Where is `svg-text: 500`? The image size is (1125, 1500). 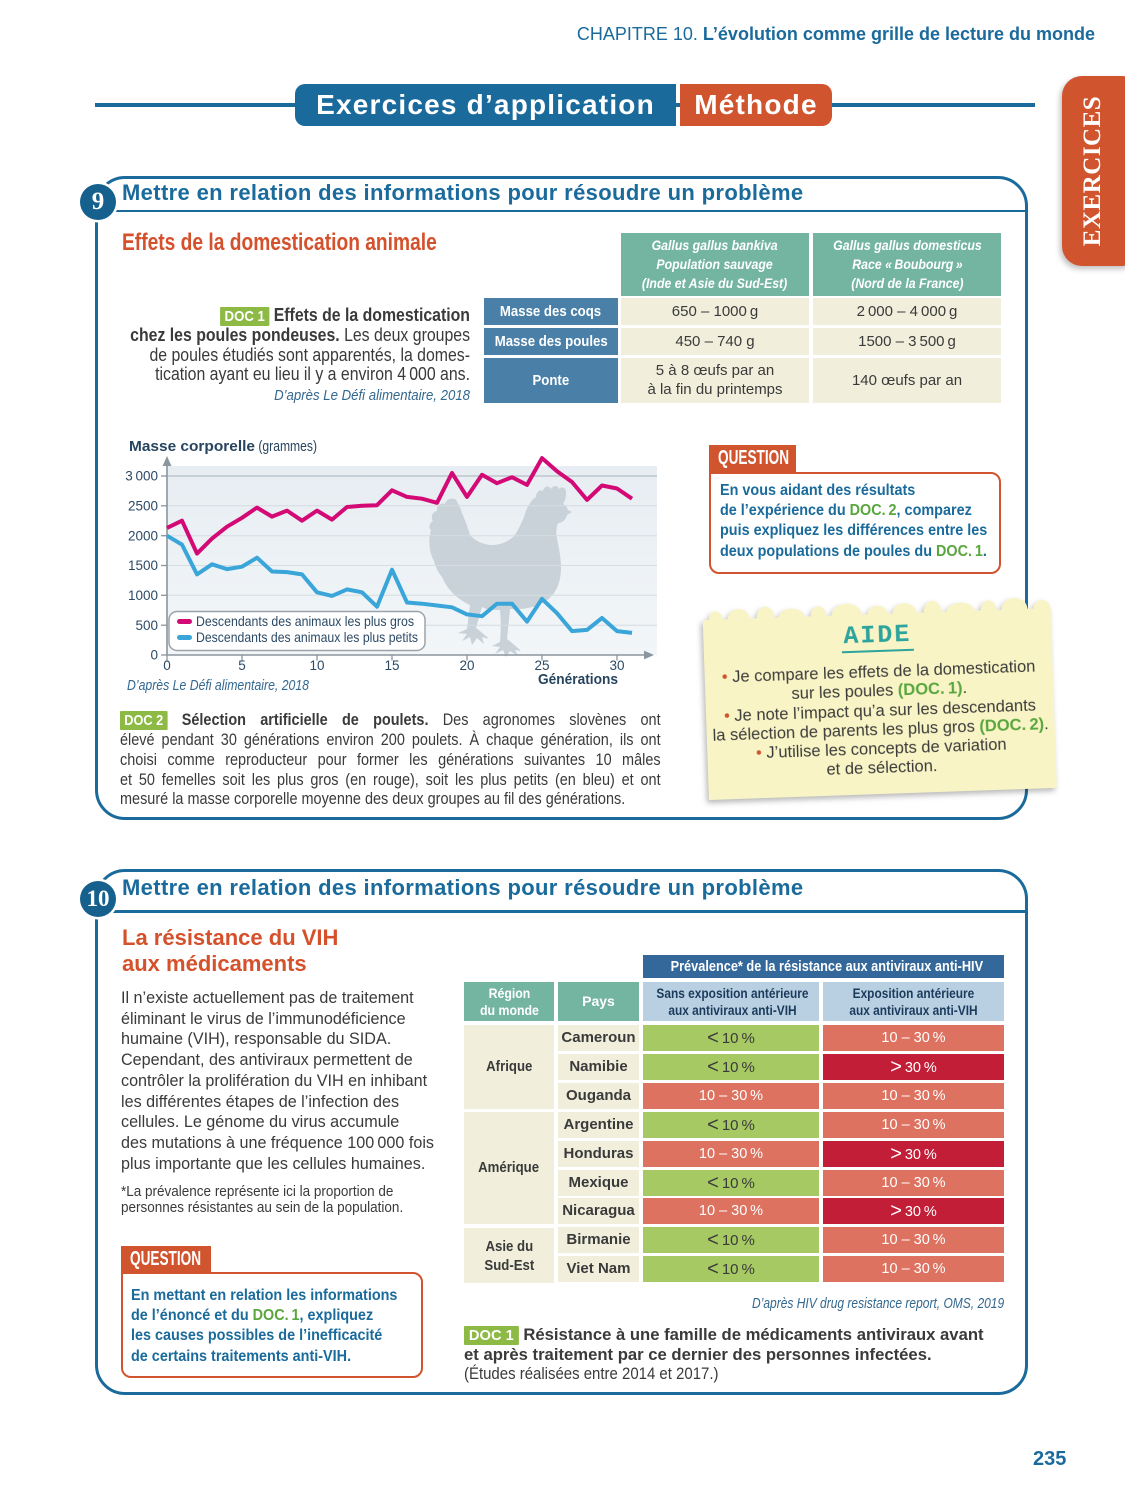
svg-text: 500 is located at coordinates (146, 625).